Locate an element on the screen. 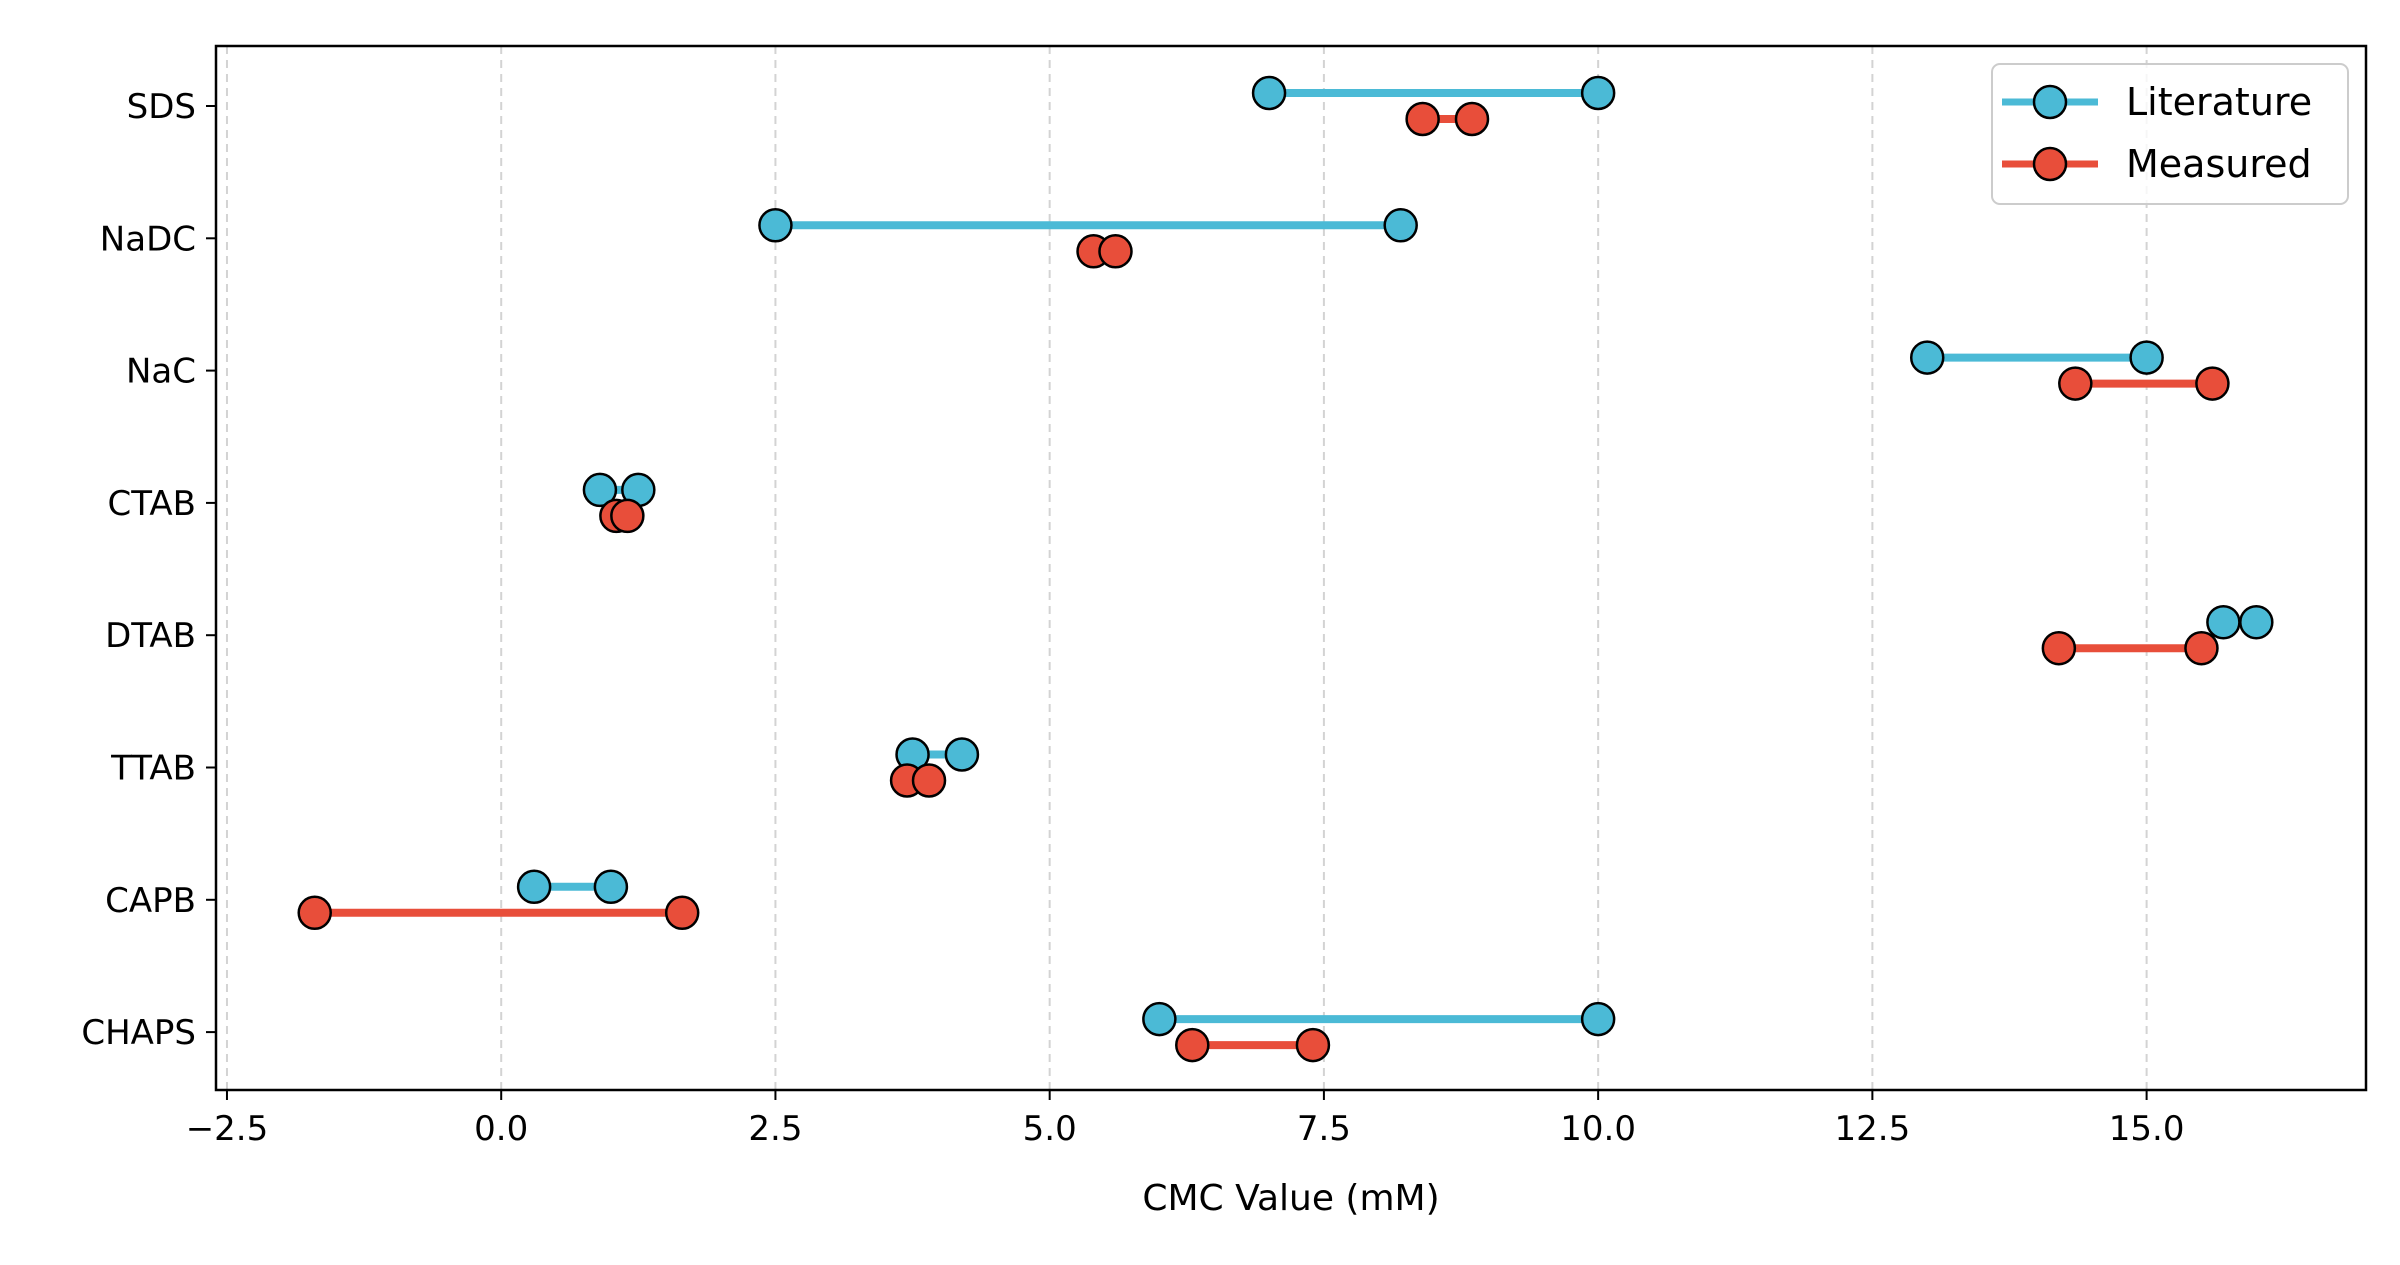  y-tick-label: NaDC is located at coordinates (148, 239).